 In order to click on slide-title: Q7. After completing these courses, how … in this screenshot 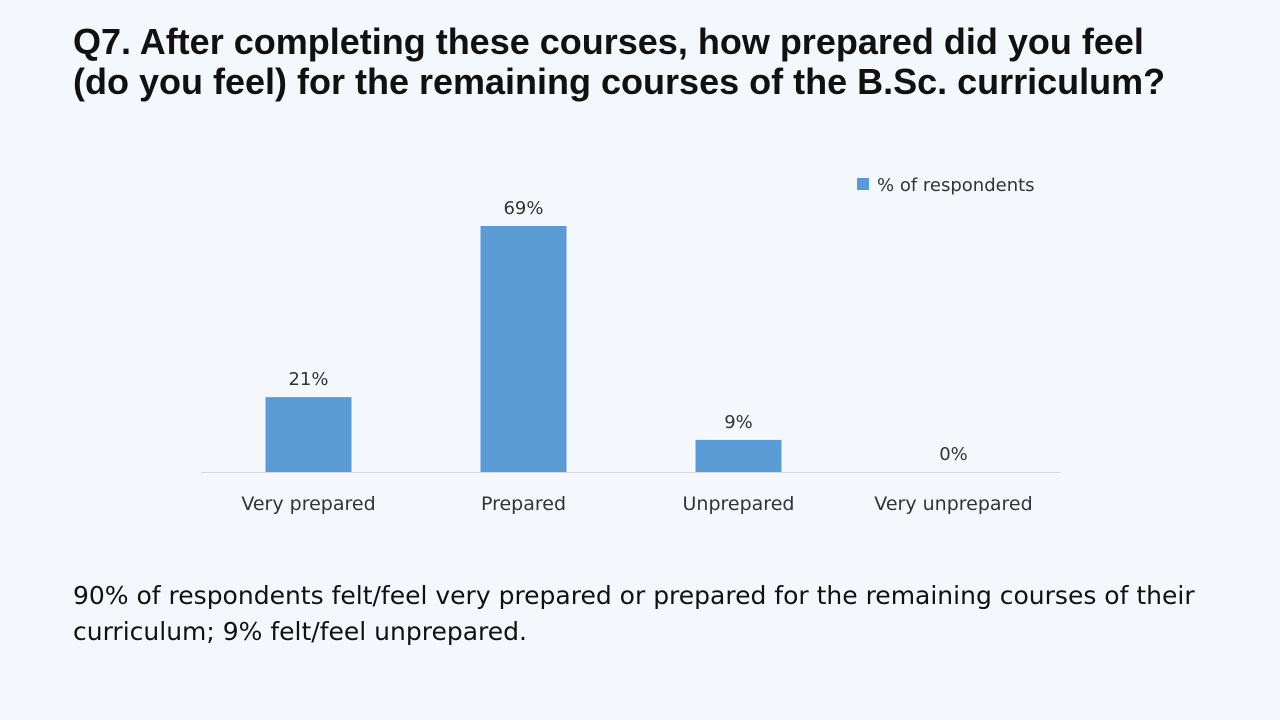, I will do `click(619, 61)`.